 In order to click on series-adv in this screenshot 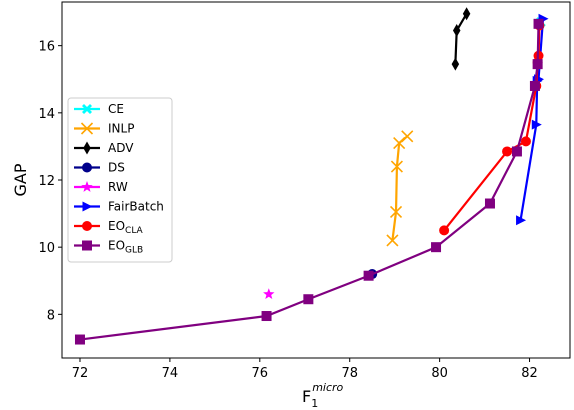, I will do `click(461, 39)`.